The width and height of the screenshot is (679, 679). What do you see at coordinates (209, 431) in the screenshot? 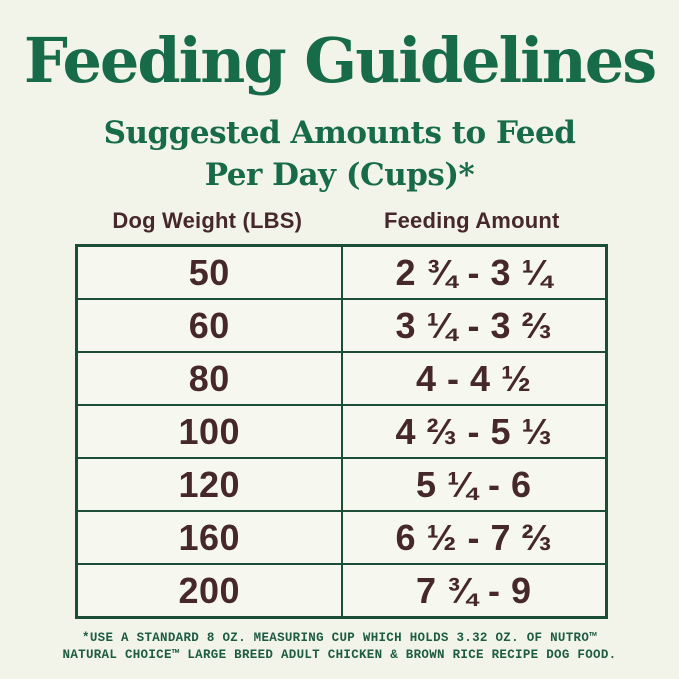
I see `weight-cell: 100` at bounding box center [209, 431].